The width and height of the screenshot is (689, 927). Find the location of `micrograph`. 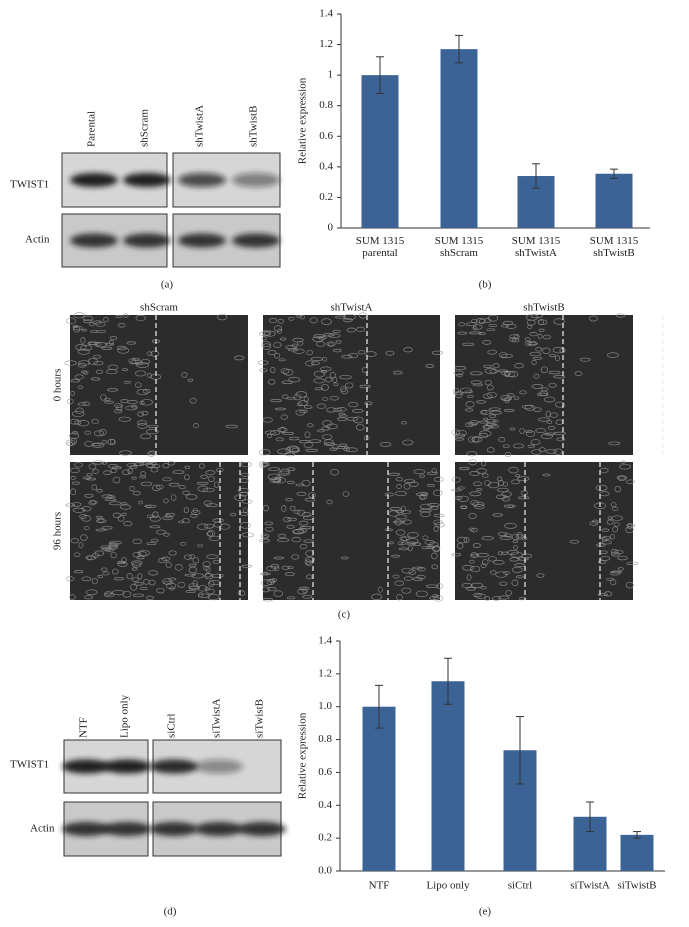

micrograph is located at coordinates (351, 385).